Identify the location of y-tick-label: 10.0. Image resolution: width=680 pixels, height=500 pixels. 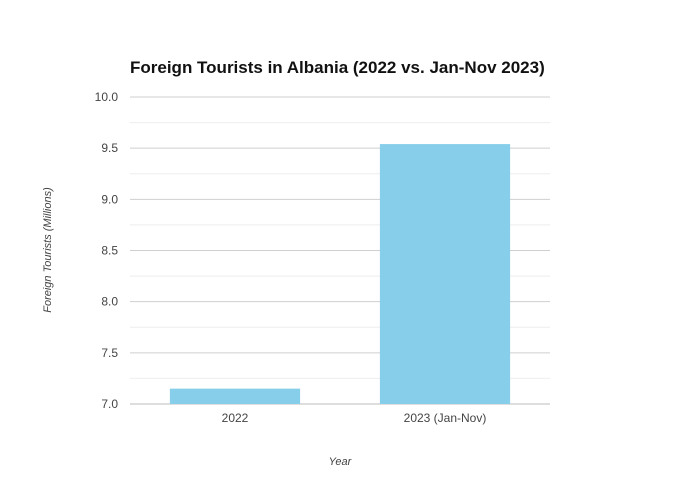
(107, 97).